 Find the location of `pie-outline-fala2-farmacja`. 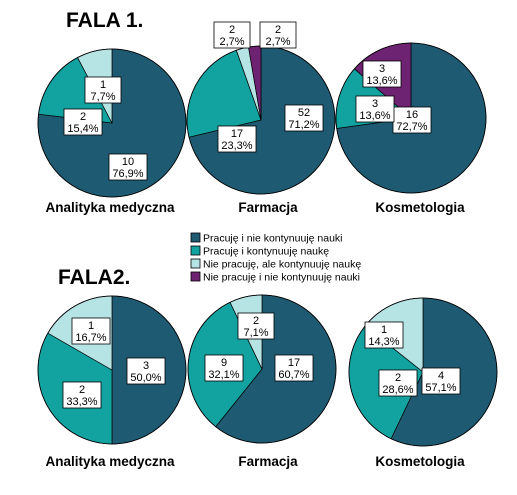

pie-outline-fala2-farmacja is located at coordinates (262, 369).